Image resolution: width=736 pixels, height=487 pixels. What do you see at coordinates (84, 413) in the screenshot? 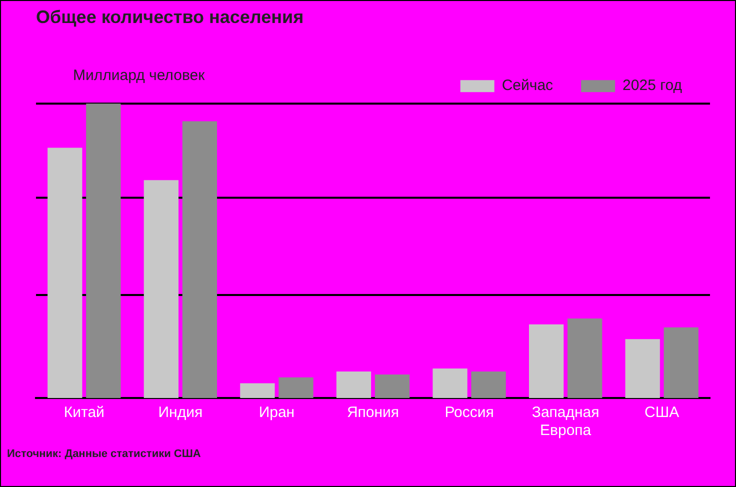
I see `x-tick-label: Китай` at bounding box center [84, 413].